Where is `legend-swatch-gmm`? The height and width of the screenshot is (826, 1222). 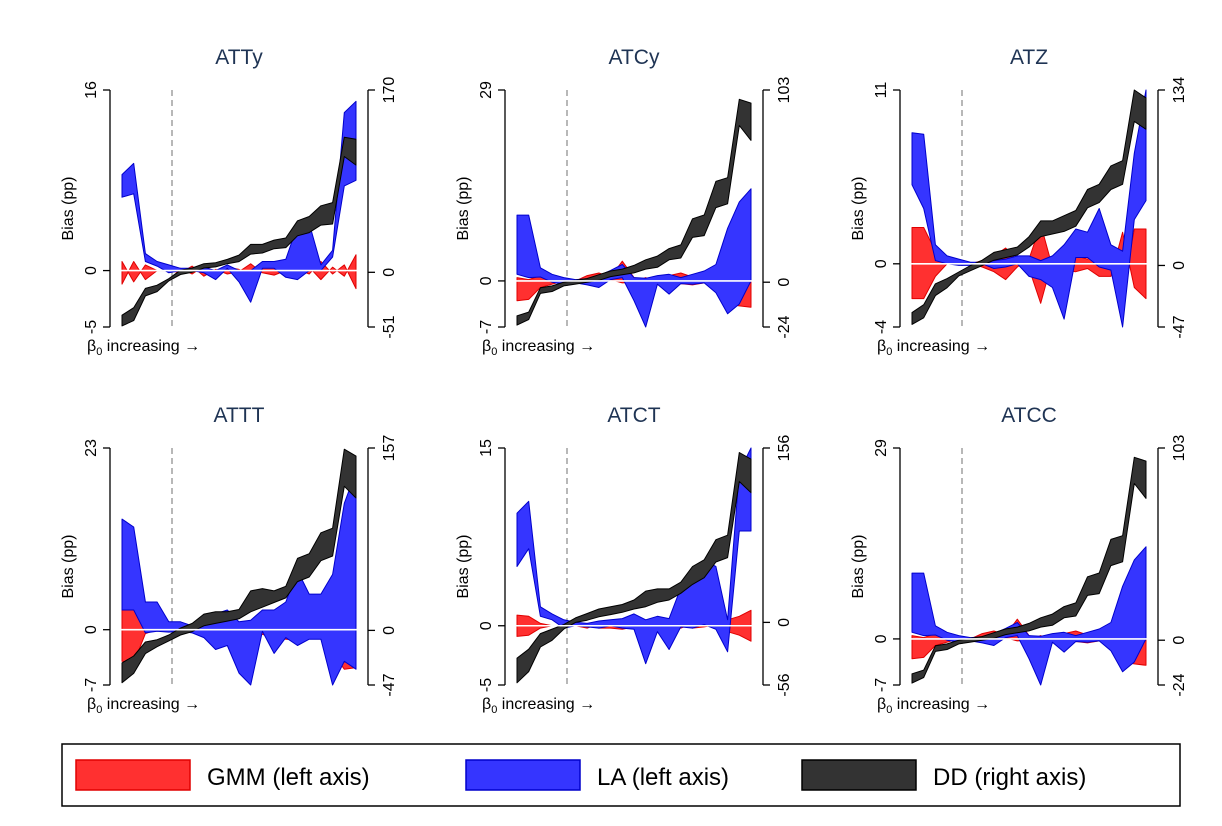 legend-swatch-gmm is located at coordinates (133, 775).